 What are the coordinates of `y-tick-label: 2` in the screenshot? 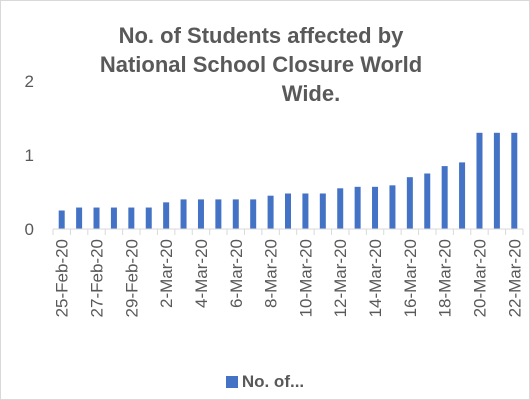 It's located at (29, 81).